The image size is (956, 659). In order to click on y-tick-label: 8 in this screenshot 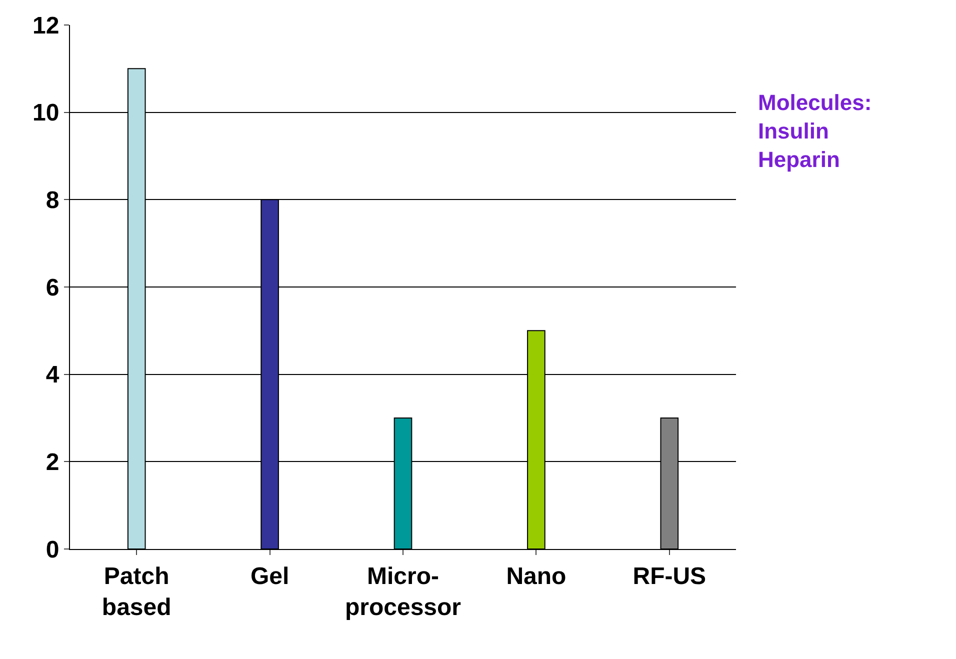, I will do `click(53, 200)`.